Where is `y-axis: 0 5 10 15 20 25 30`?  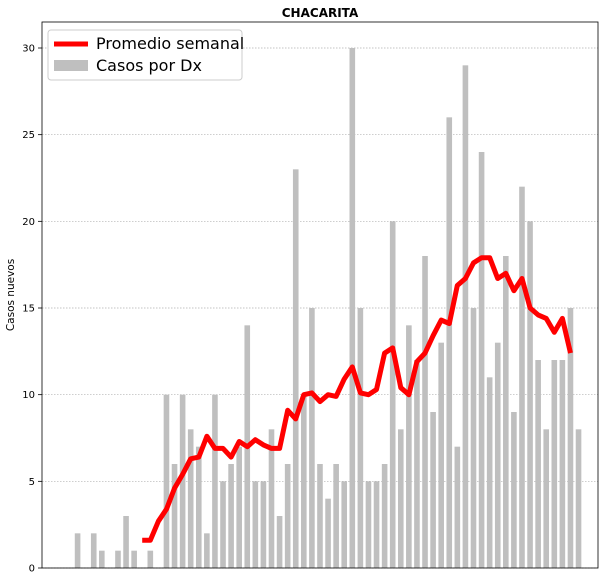
y-axis: 0 5 10 15 20 25 30 is located at coordinates (32, 309).